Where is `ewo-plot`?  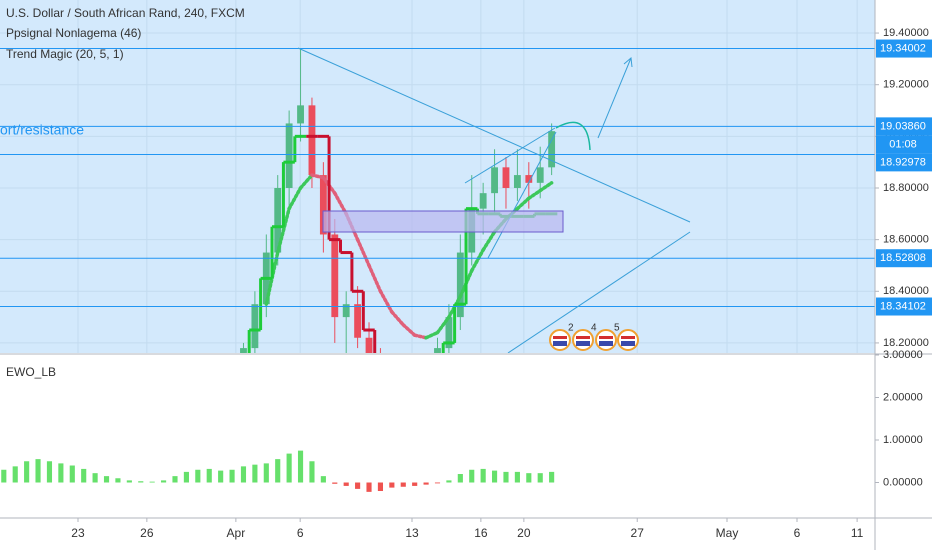 ewo-plot is located at coordinates (278, 471).